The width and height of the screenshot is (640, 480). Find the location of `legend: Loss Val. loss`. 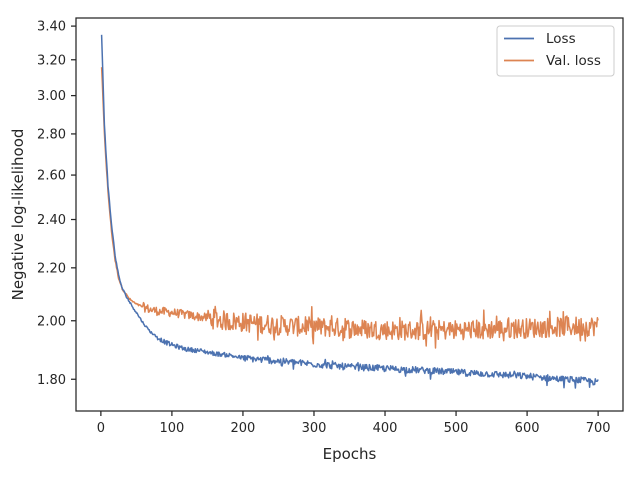

legend: Loss Val. loss is located at coordinates (555, 51).